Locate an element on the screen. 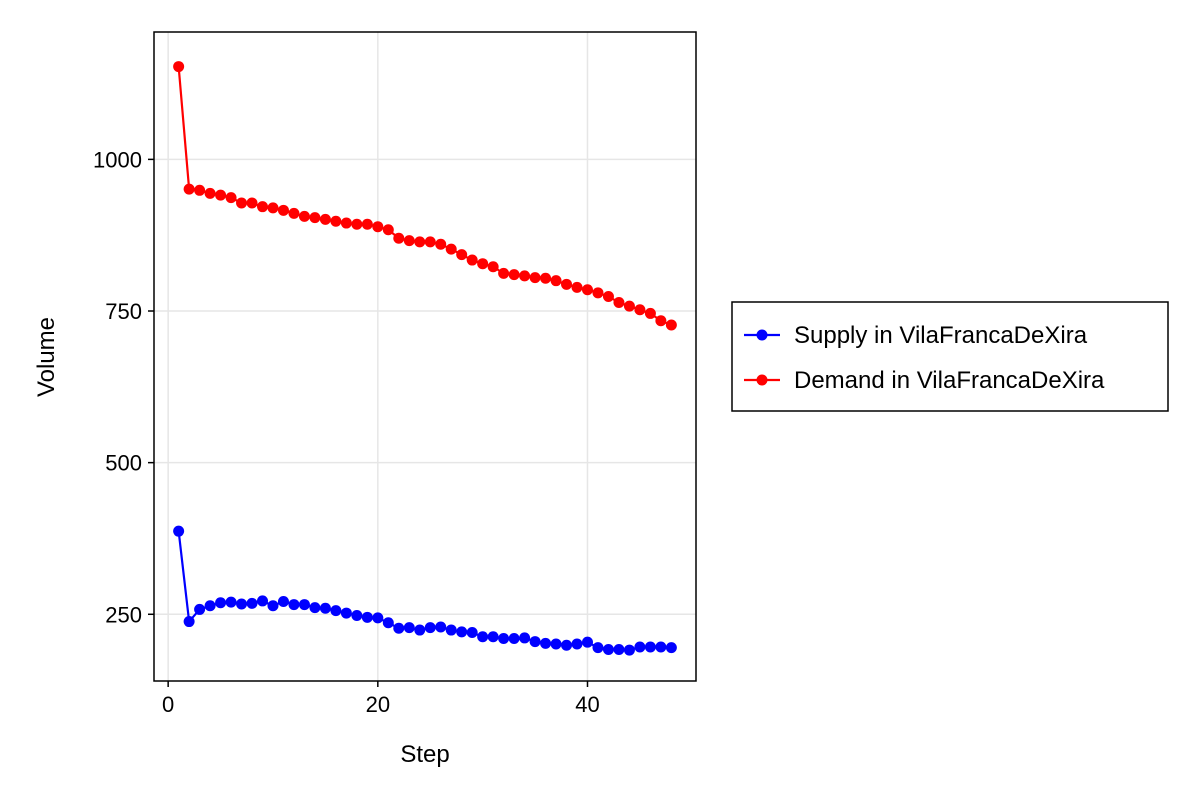  legend-box is located at coordinates (950, 356).